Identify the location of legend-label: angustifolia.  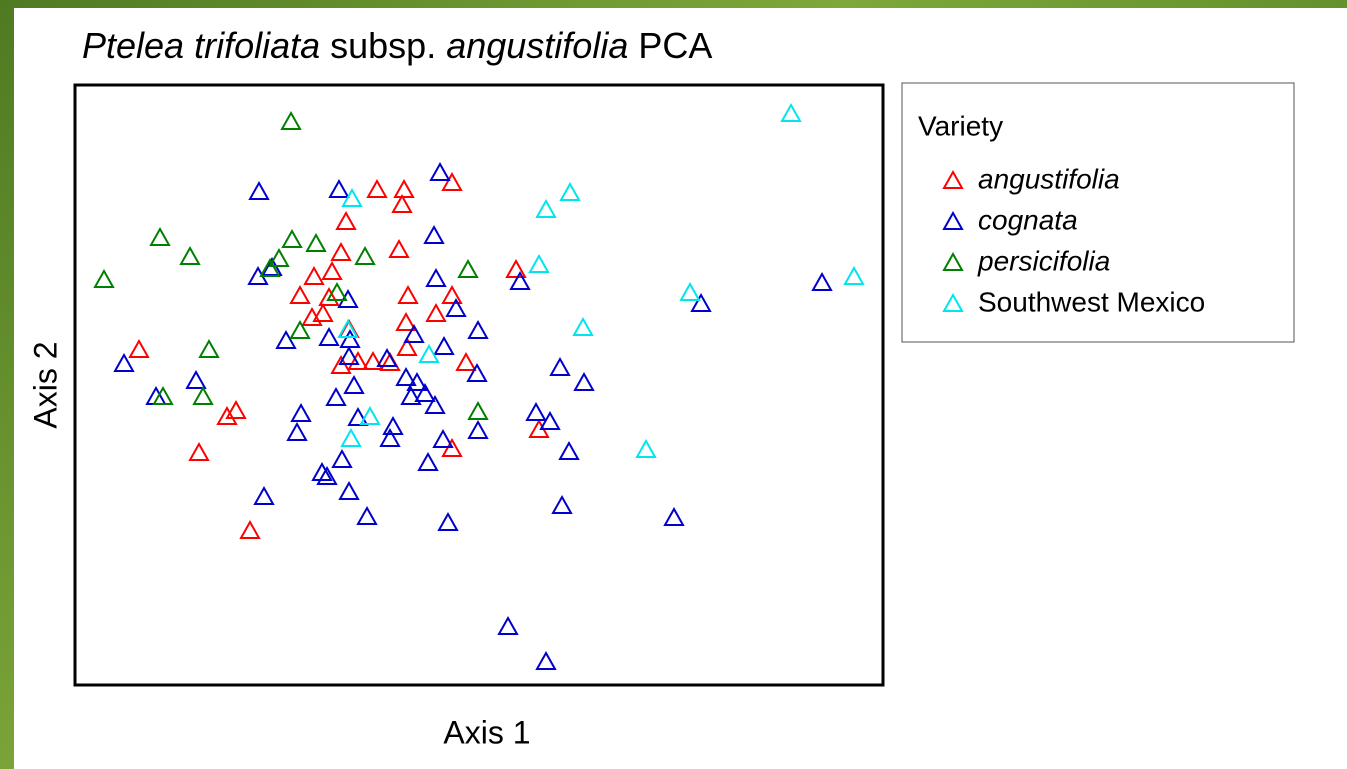
(1049, 178).